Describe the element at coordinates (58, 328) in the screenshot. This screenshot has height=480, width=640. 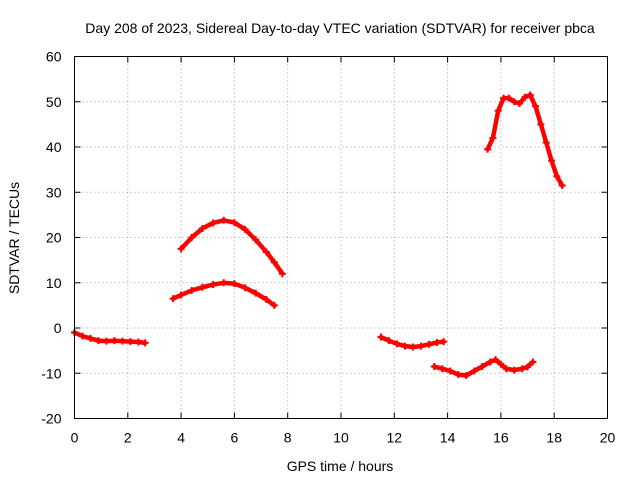
I see `y-tick-label: 0` at that location.